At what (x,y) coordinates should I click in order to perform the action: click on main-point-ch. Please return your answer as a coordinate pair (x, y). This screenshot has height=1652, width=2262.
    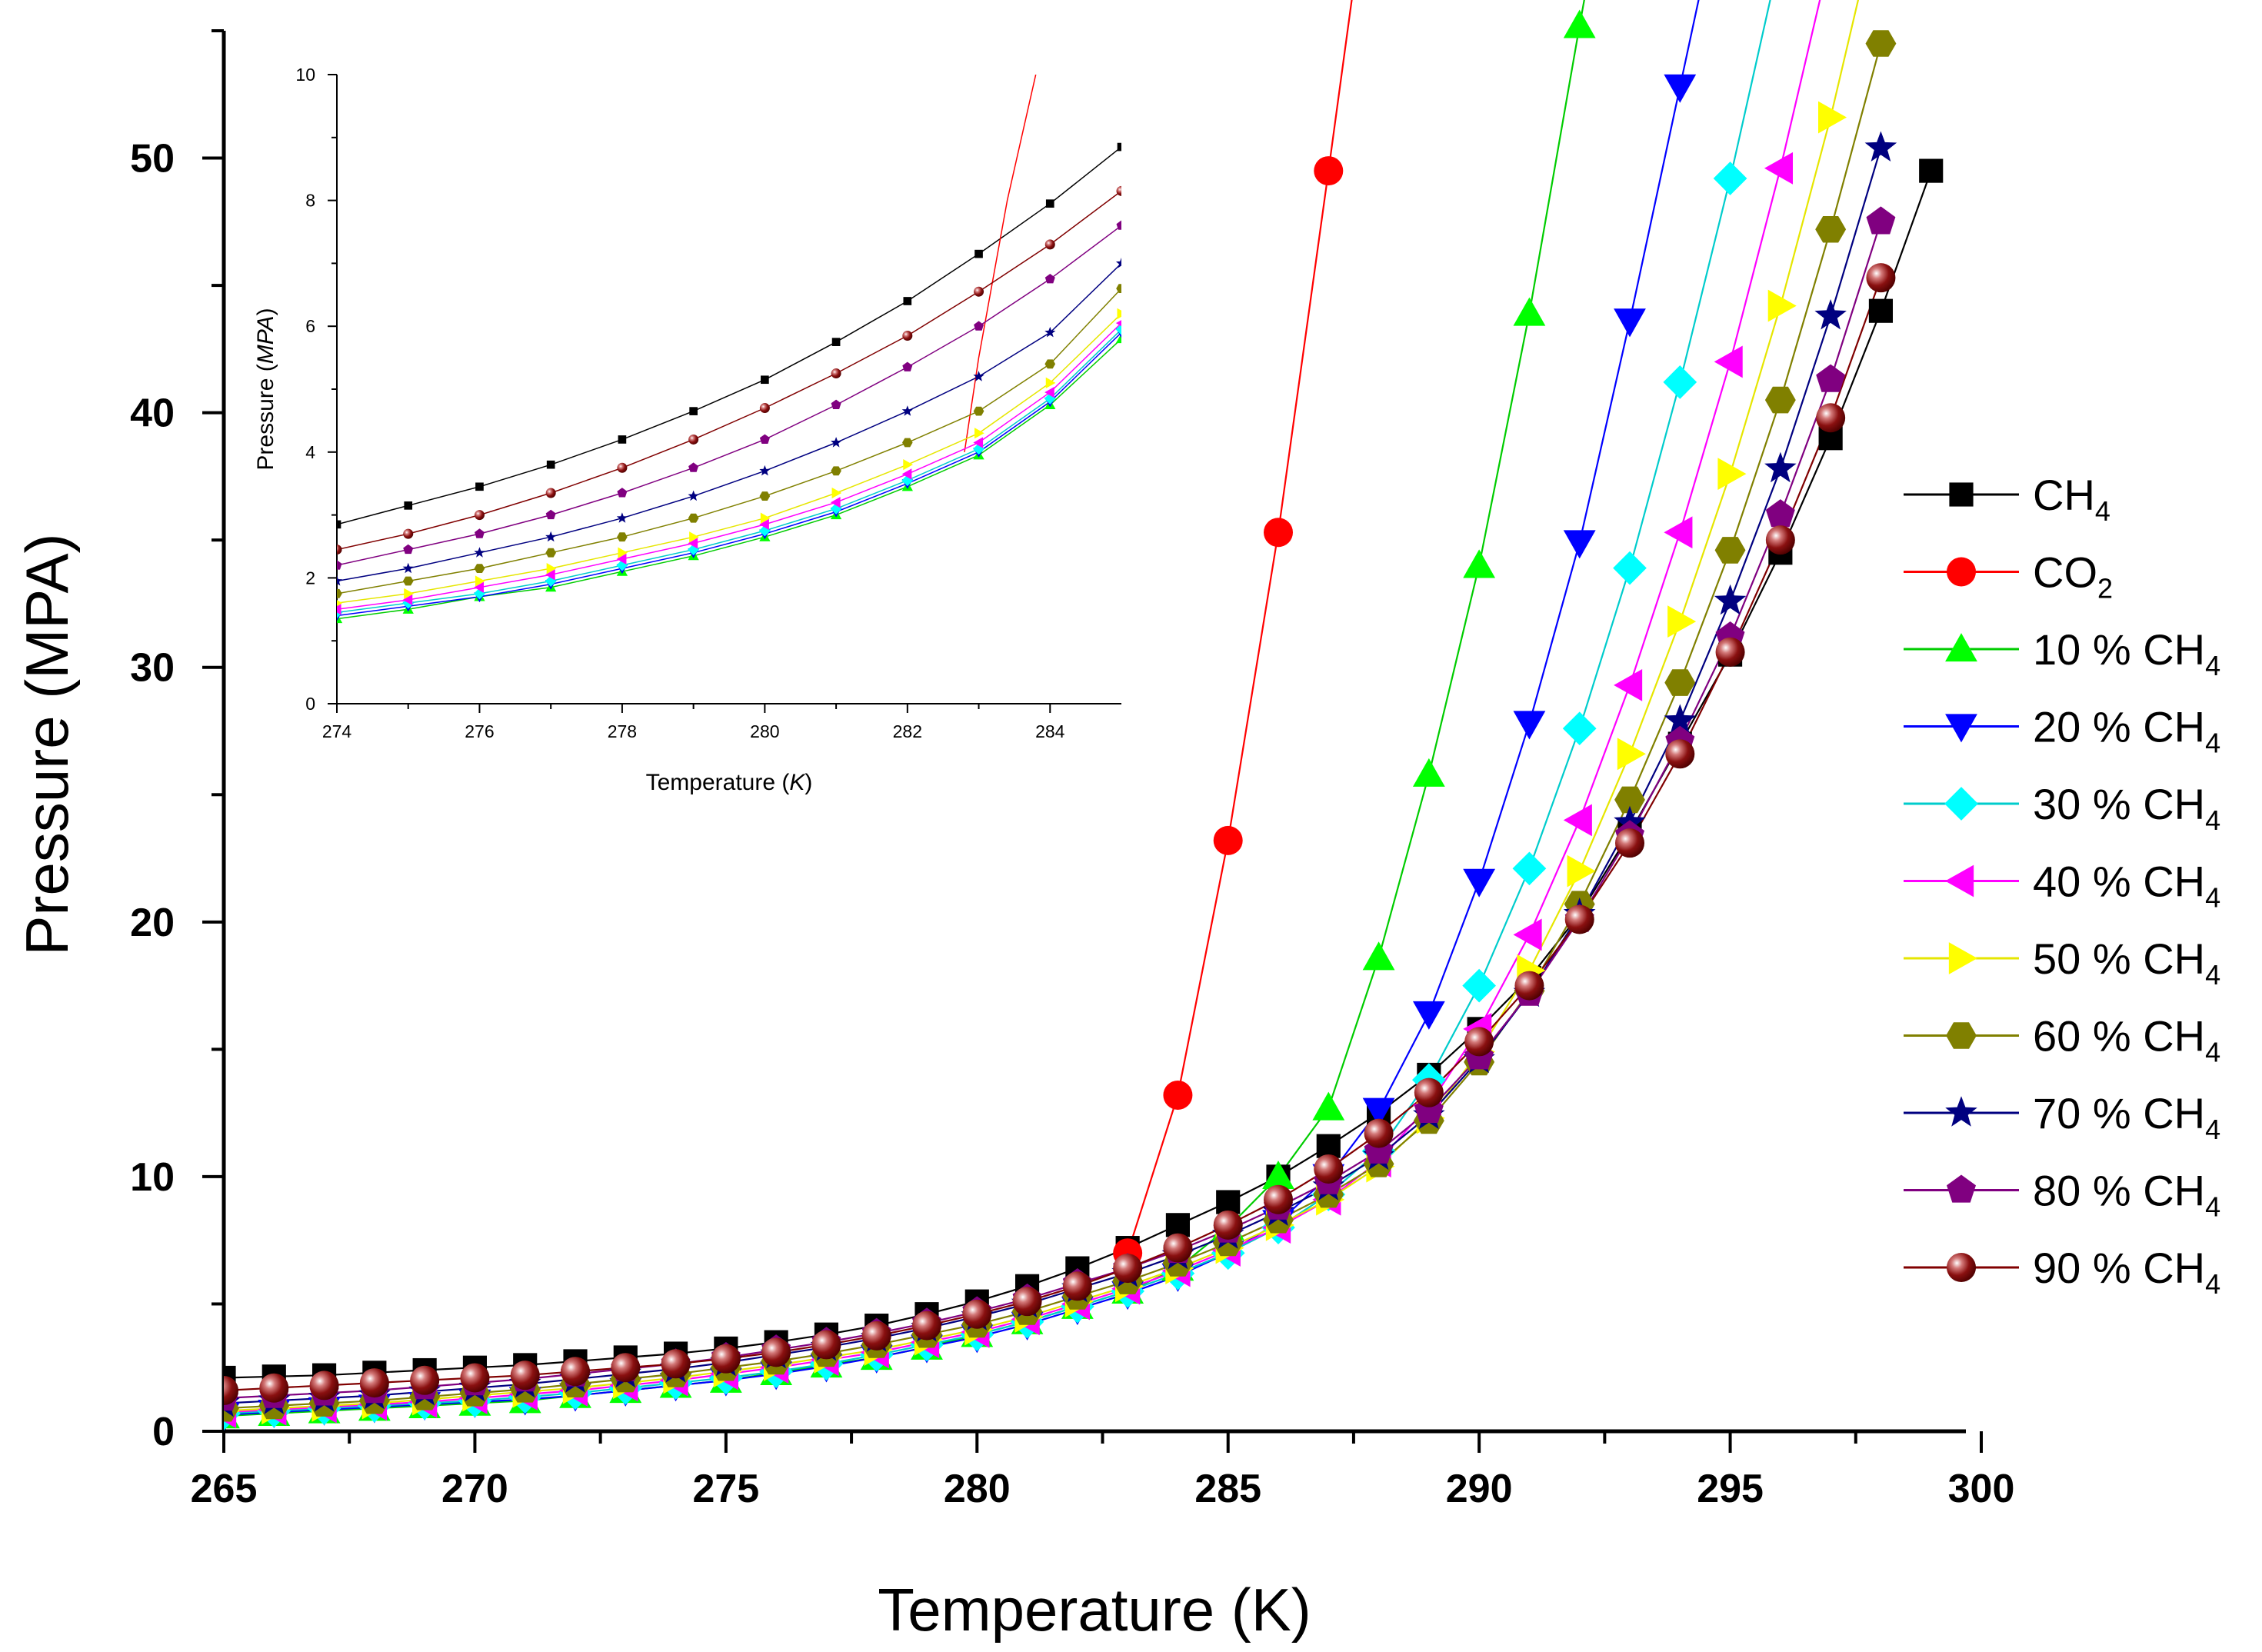
    Looking at the image, I should click on (1931, 170).